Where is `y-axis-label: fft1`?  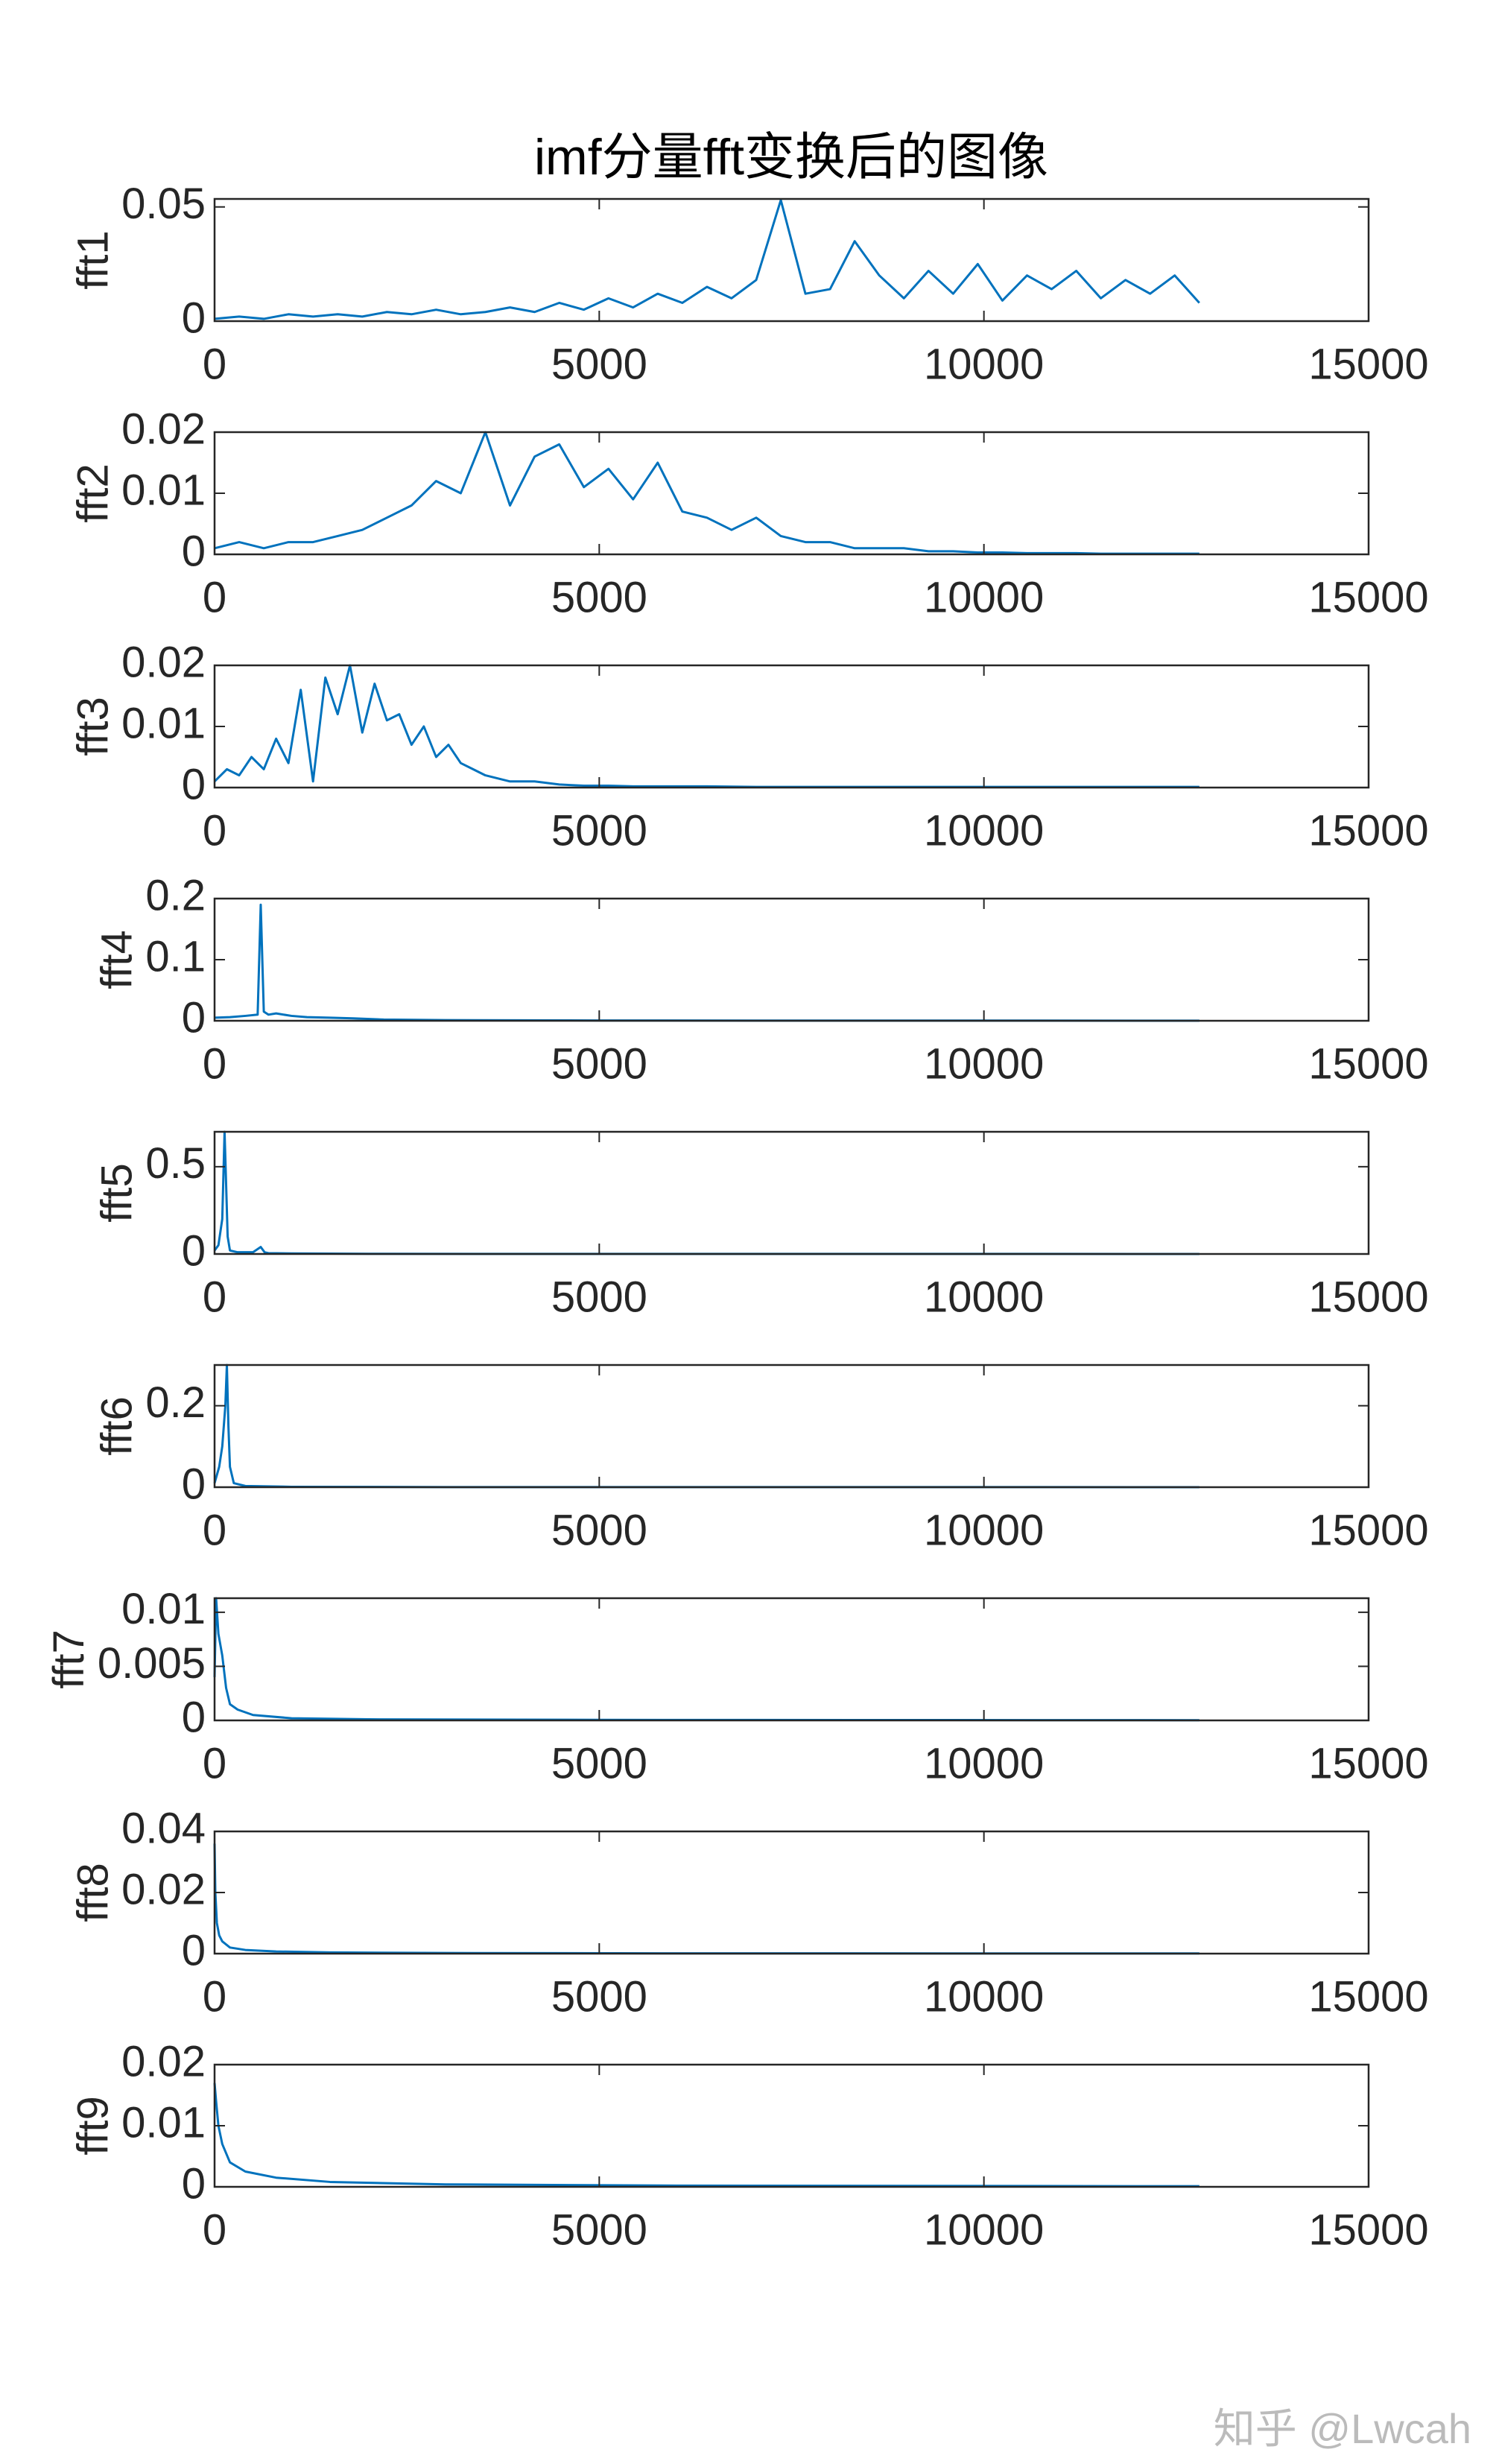 y-axis-label: fft1 is located at coordinates (93, 260).